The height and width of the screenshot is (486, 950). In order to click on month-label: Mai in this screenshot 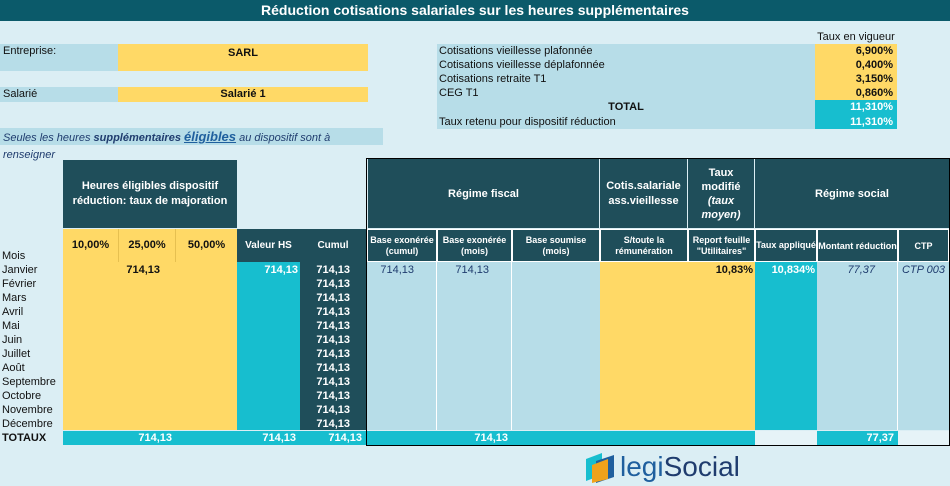, I will do `click(11, 326)`.